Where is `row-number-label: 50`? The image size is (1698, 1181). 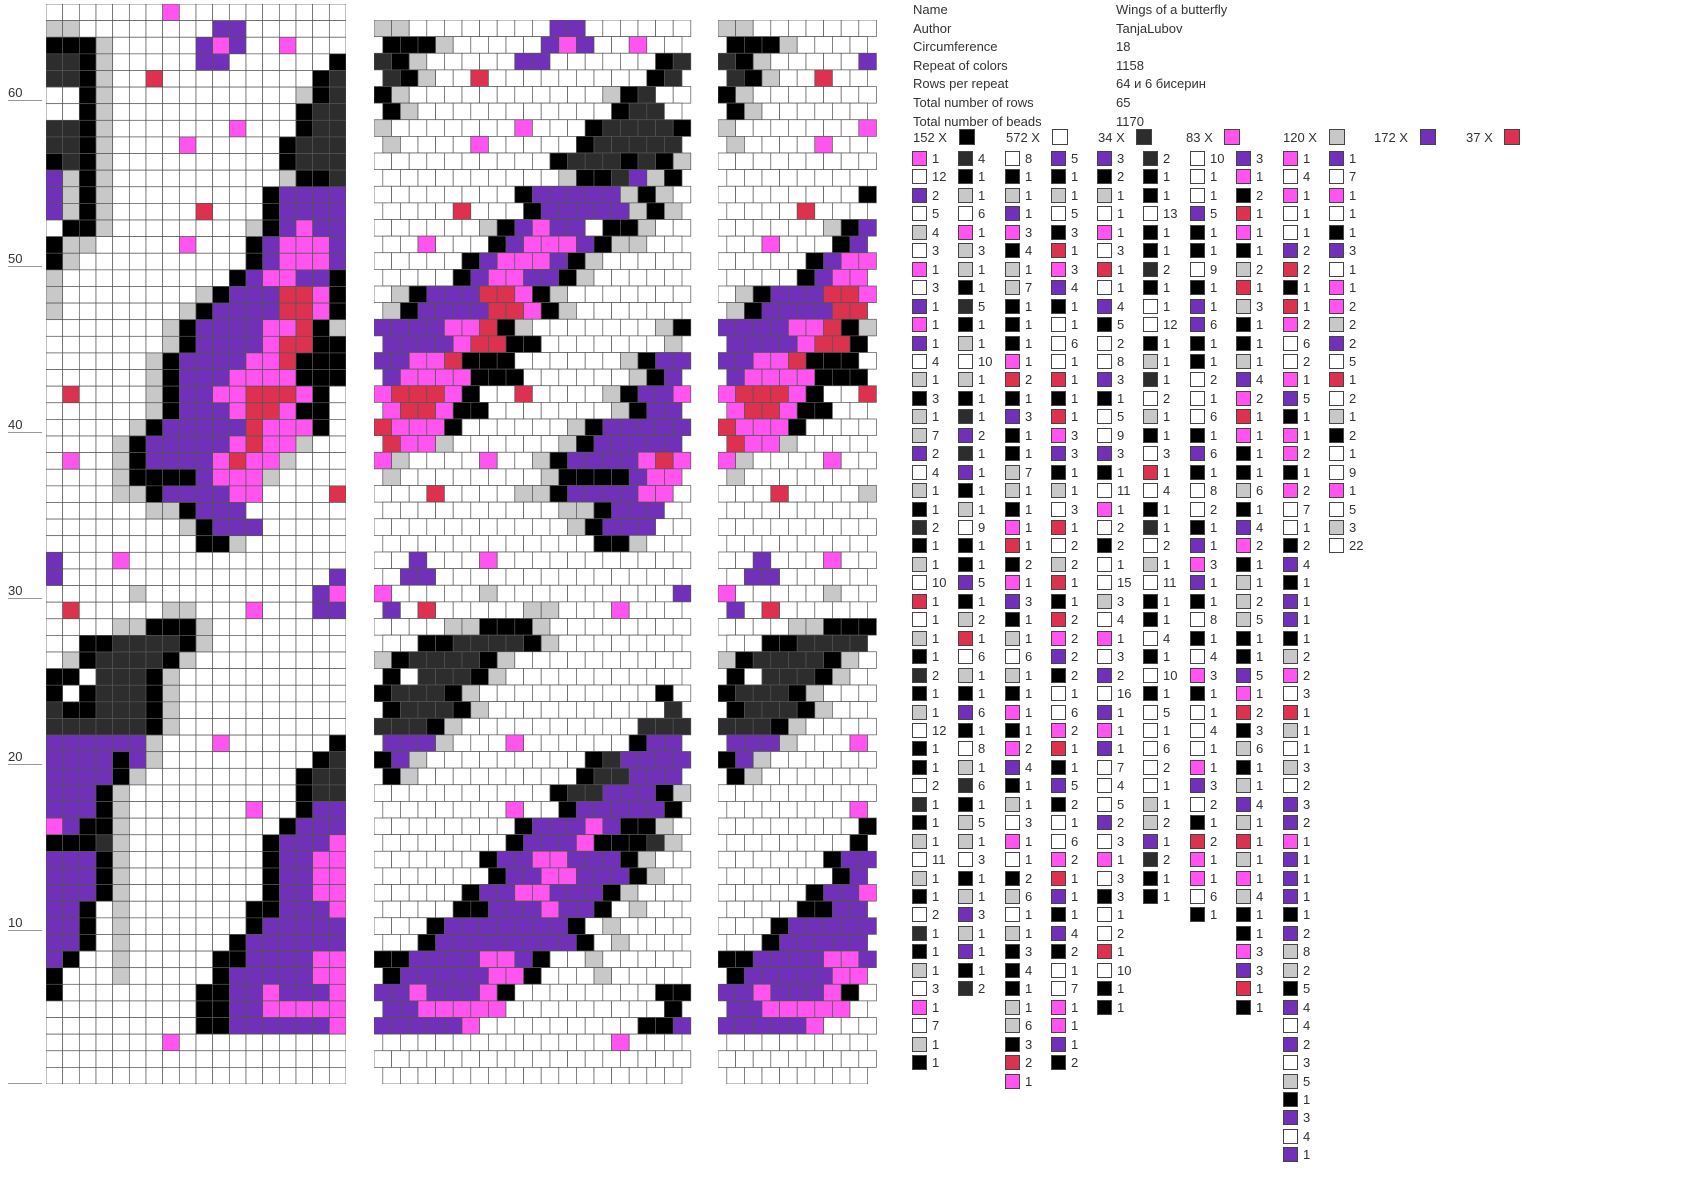
row-number-label: 50 is located at coordinates (25, 259).